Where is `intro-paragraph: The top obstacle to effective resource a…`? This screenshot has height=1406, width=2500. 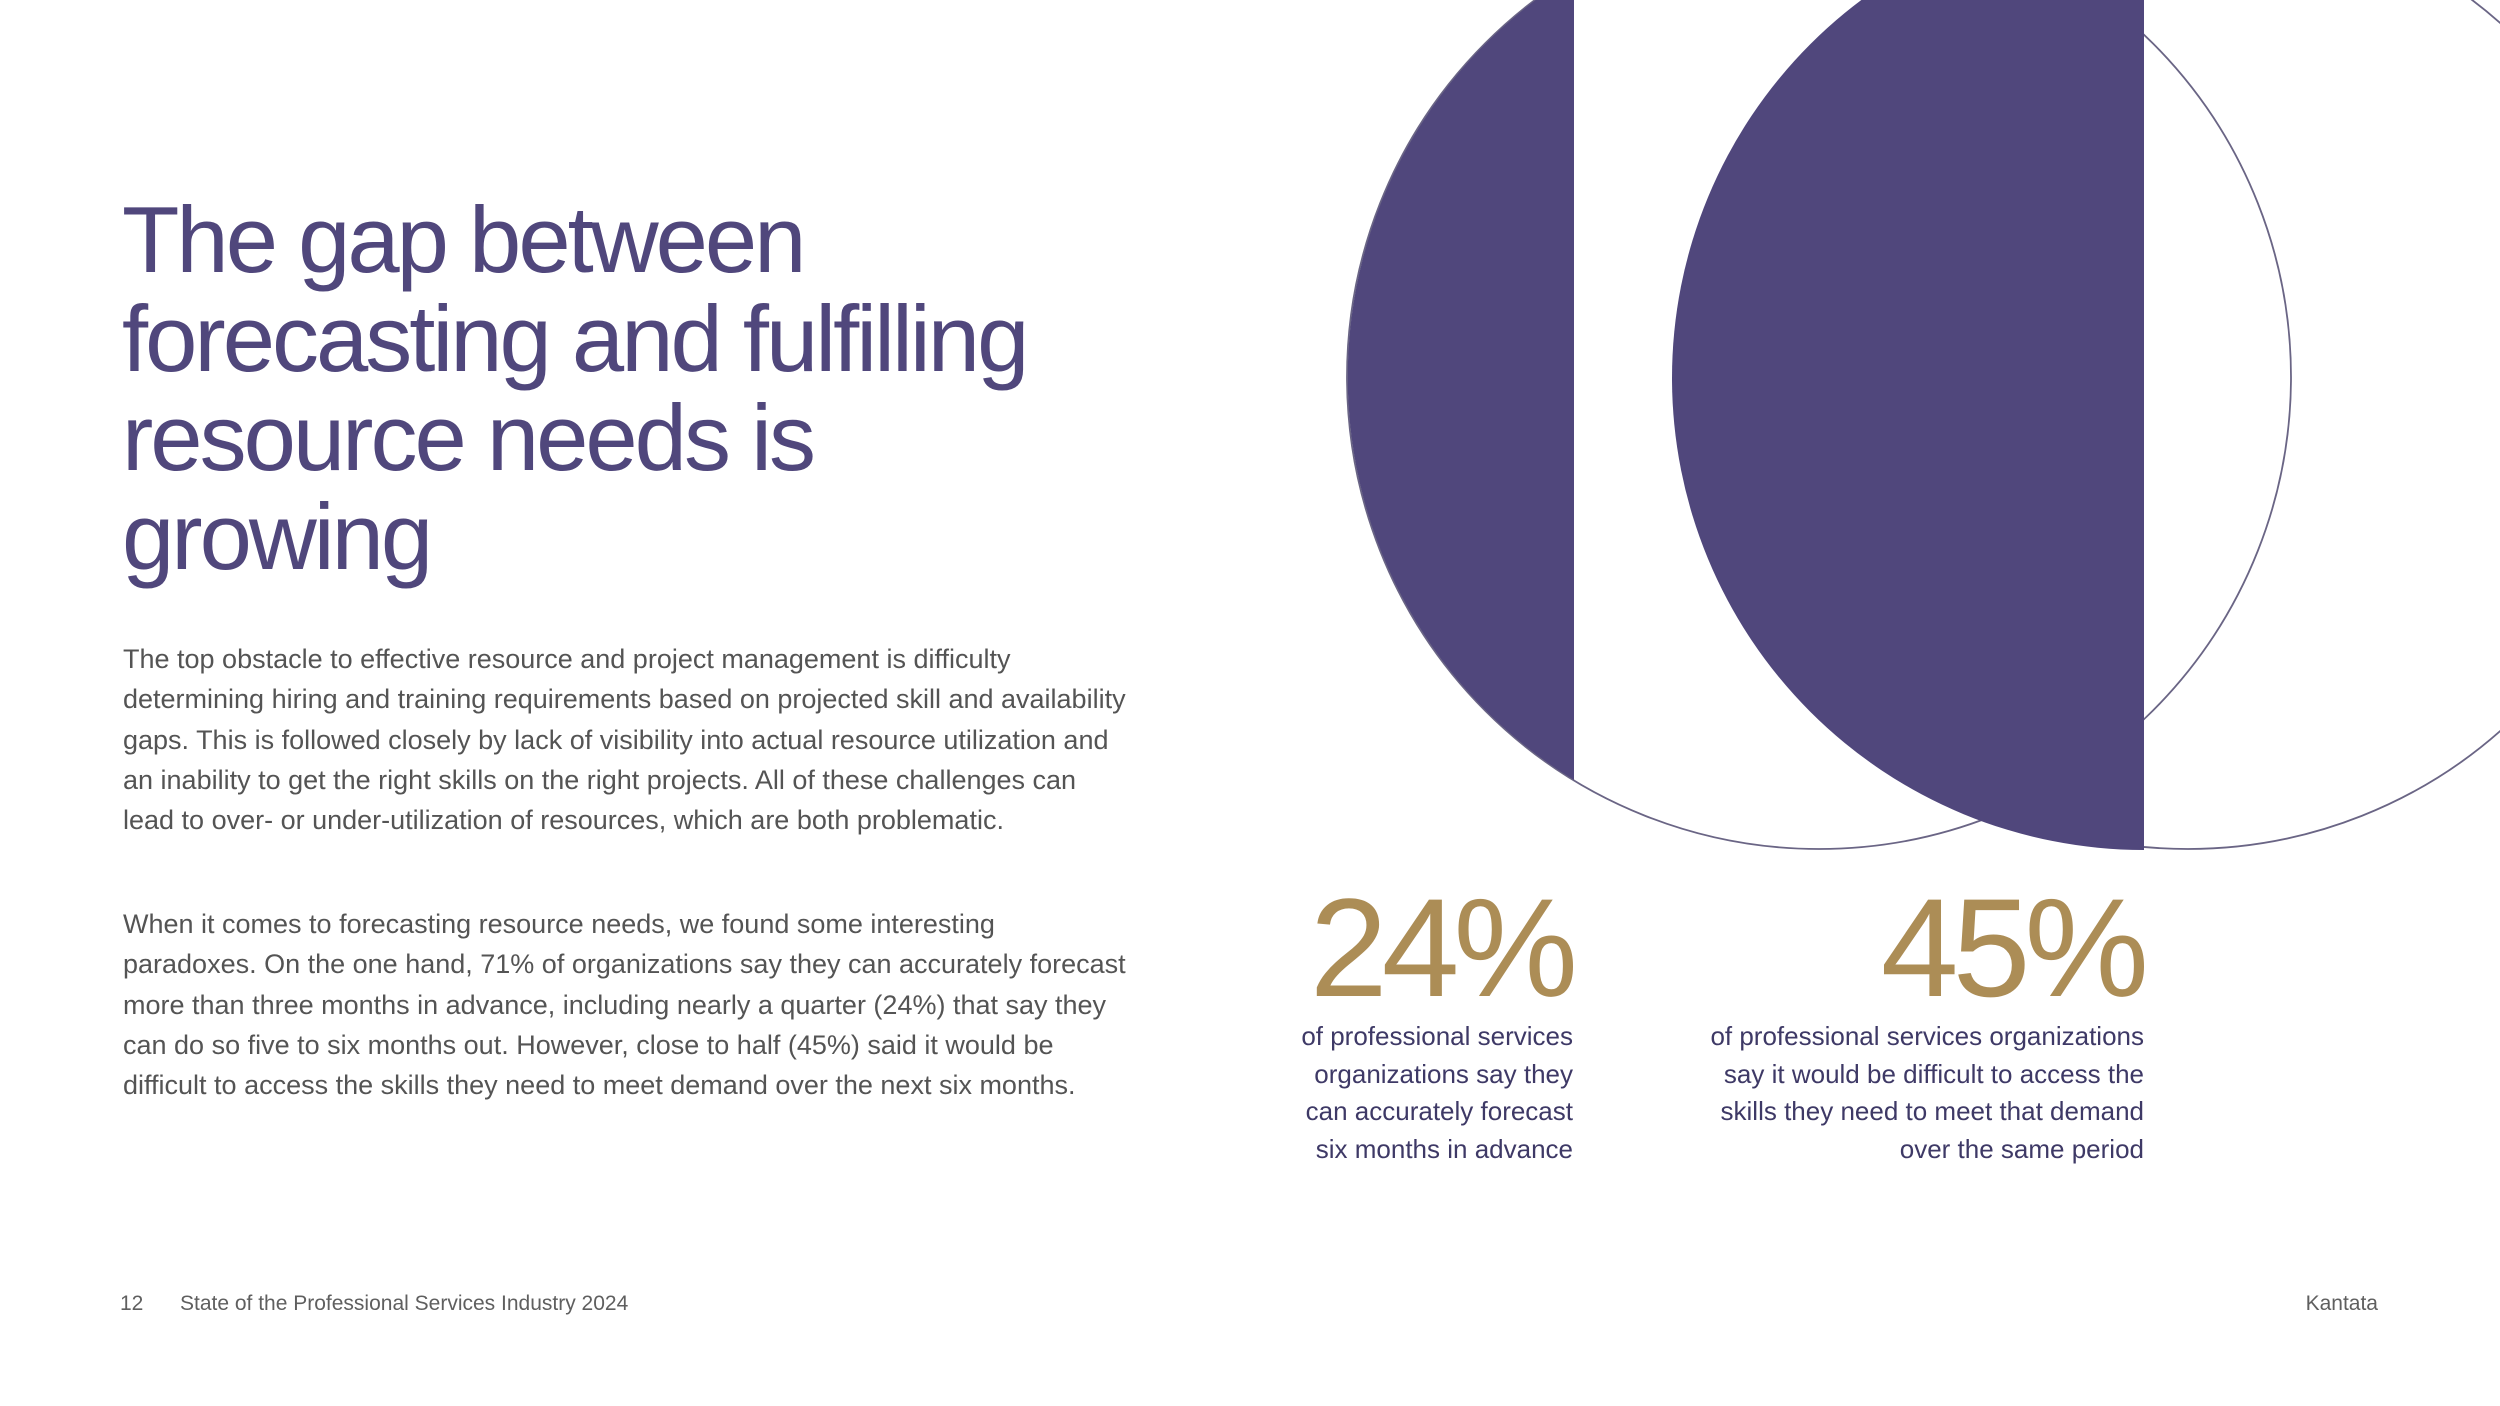 intro-paragraph: The top obstacle to effective resource a… is located at coordinates (624, 740).